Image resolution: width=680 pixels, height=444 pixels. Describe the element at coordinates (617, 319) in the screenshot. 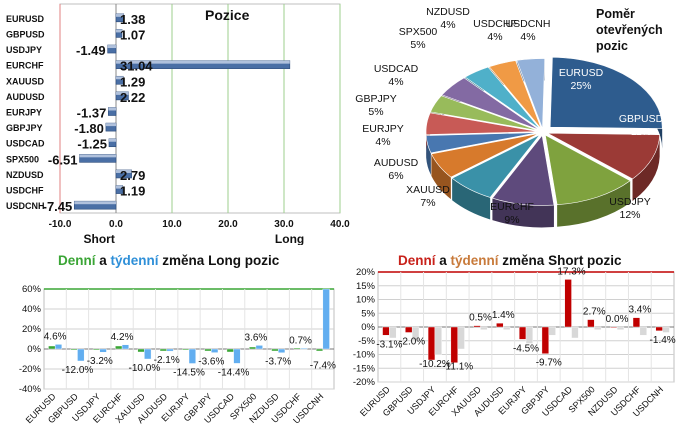

I see `data-label-nzdusd: 0.0%` at that location.